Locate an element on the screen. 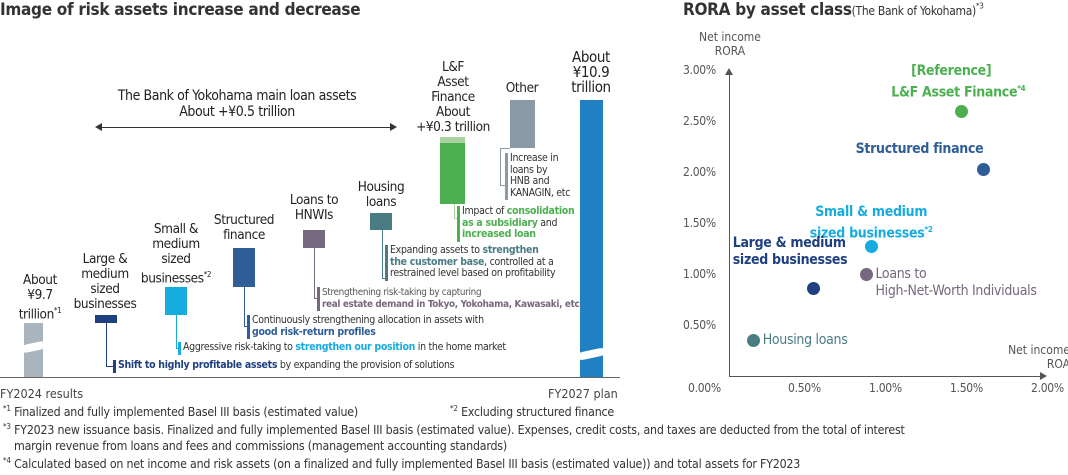 Image resolution: width=1068 pixels, height=475 pixels. footnote-mark: *1 is located at coordinates (57, 310).